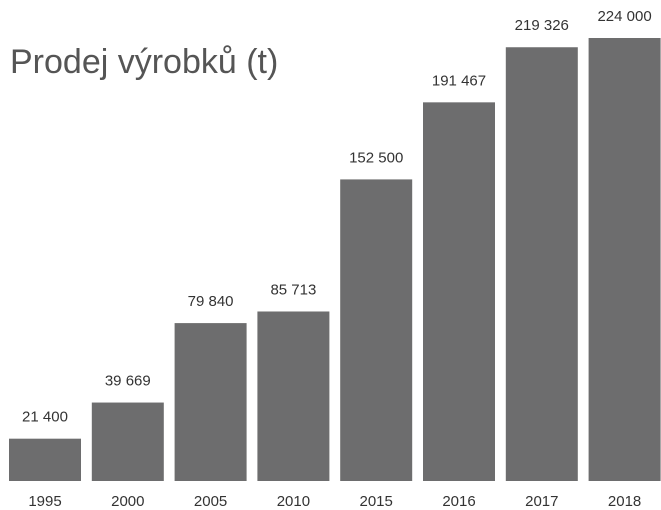 Image resolution: width=661 pixels, height=510 pixels. What do you see at coordinates (144, 62) in the screenshot?
I see `chart-title: Prodej výrobků (t)` at bounding box center [144, 62].